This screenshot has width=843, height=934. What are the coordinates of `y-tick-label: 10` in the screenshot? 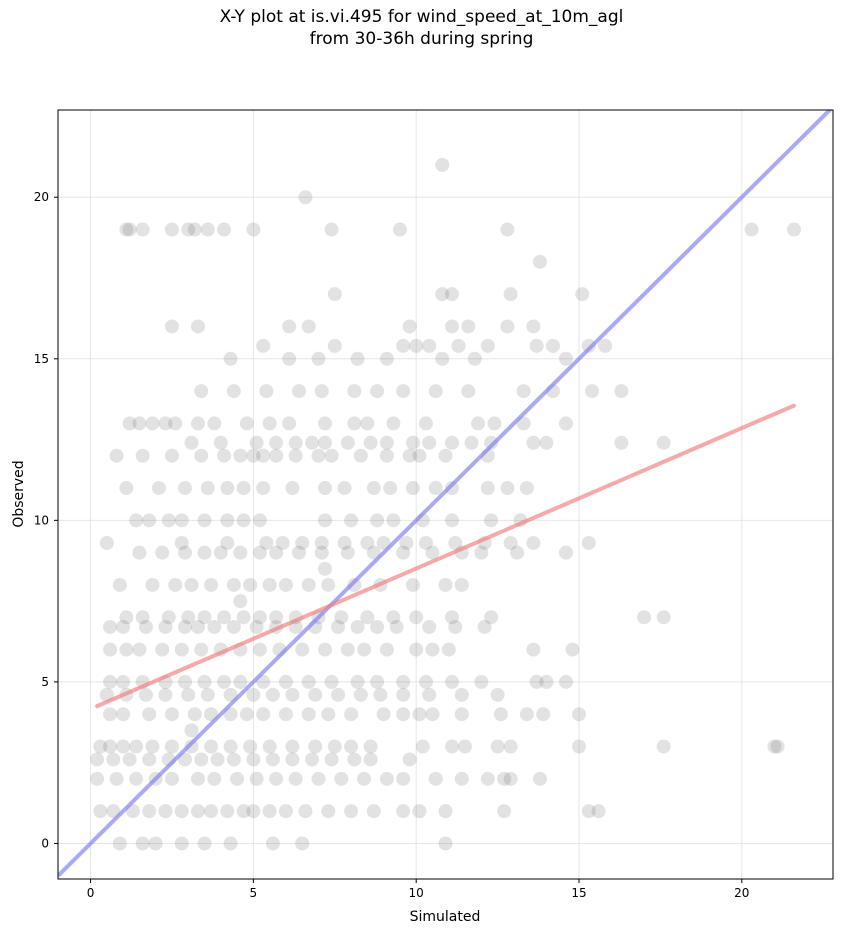 It's located at (41, 520).